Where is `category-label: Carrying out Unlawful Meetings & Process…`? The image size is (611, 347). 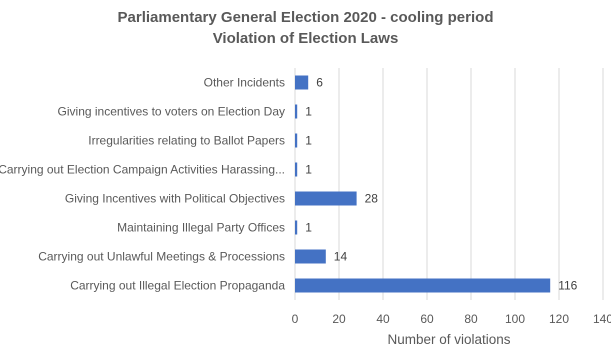 category-label: Carrying out Unlawful Meetings & Process… is located at coordinates (161, 257).